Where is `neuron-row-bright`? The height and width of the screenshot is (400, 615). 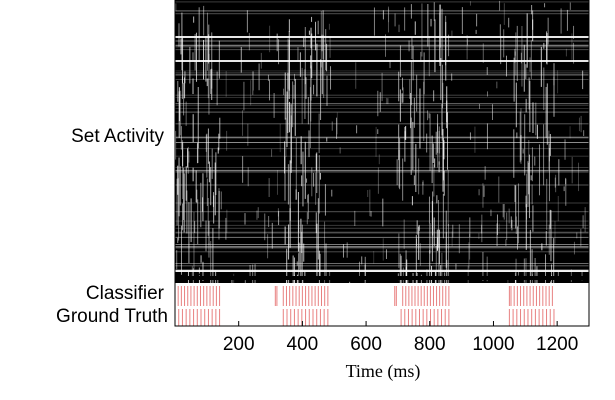
neuron-row-bright is located at coordinates (382, 271).